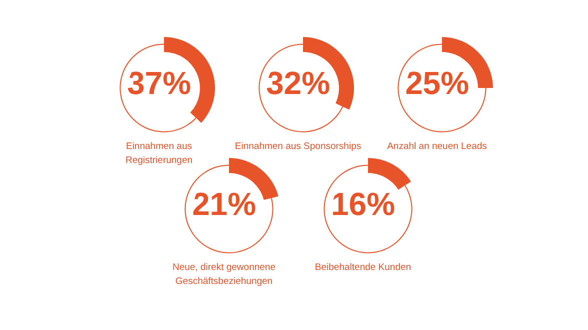 The width and height of the screenshot is (588, 330). I want to click on text: Beibehaltende Kunden, so click(363, 268).